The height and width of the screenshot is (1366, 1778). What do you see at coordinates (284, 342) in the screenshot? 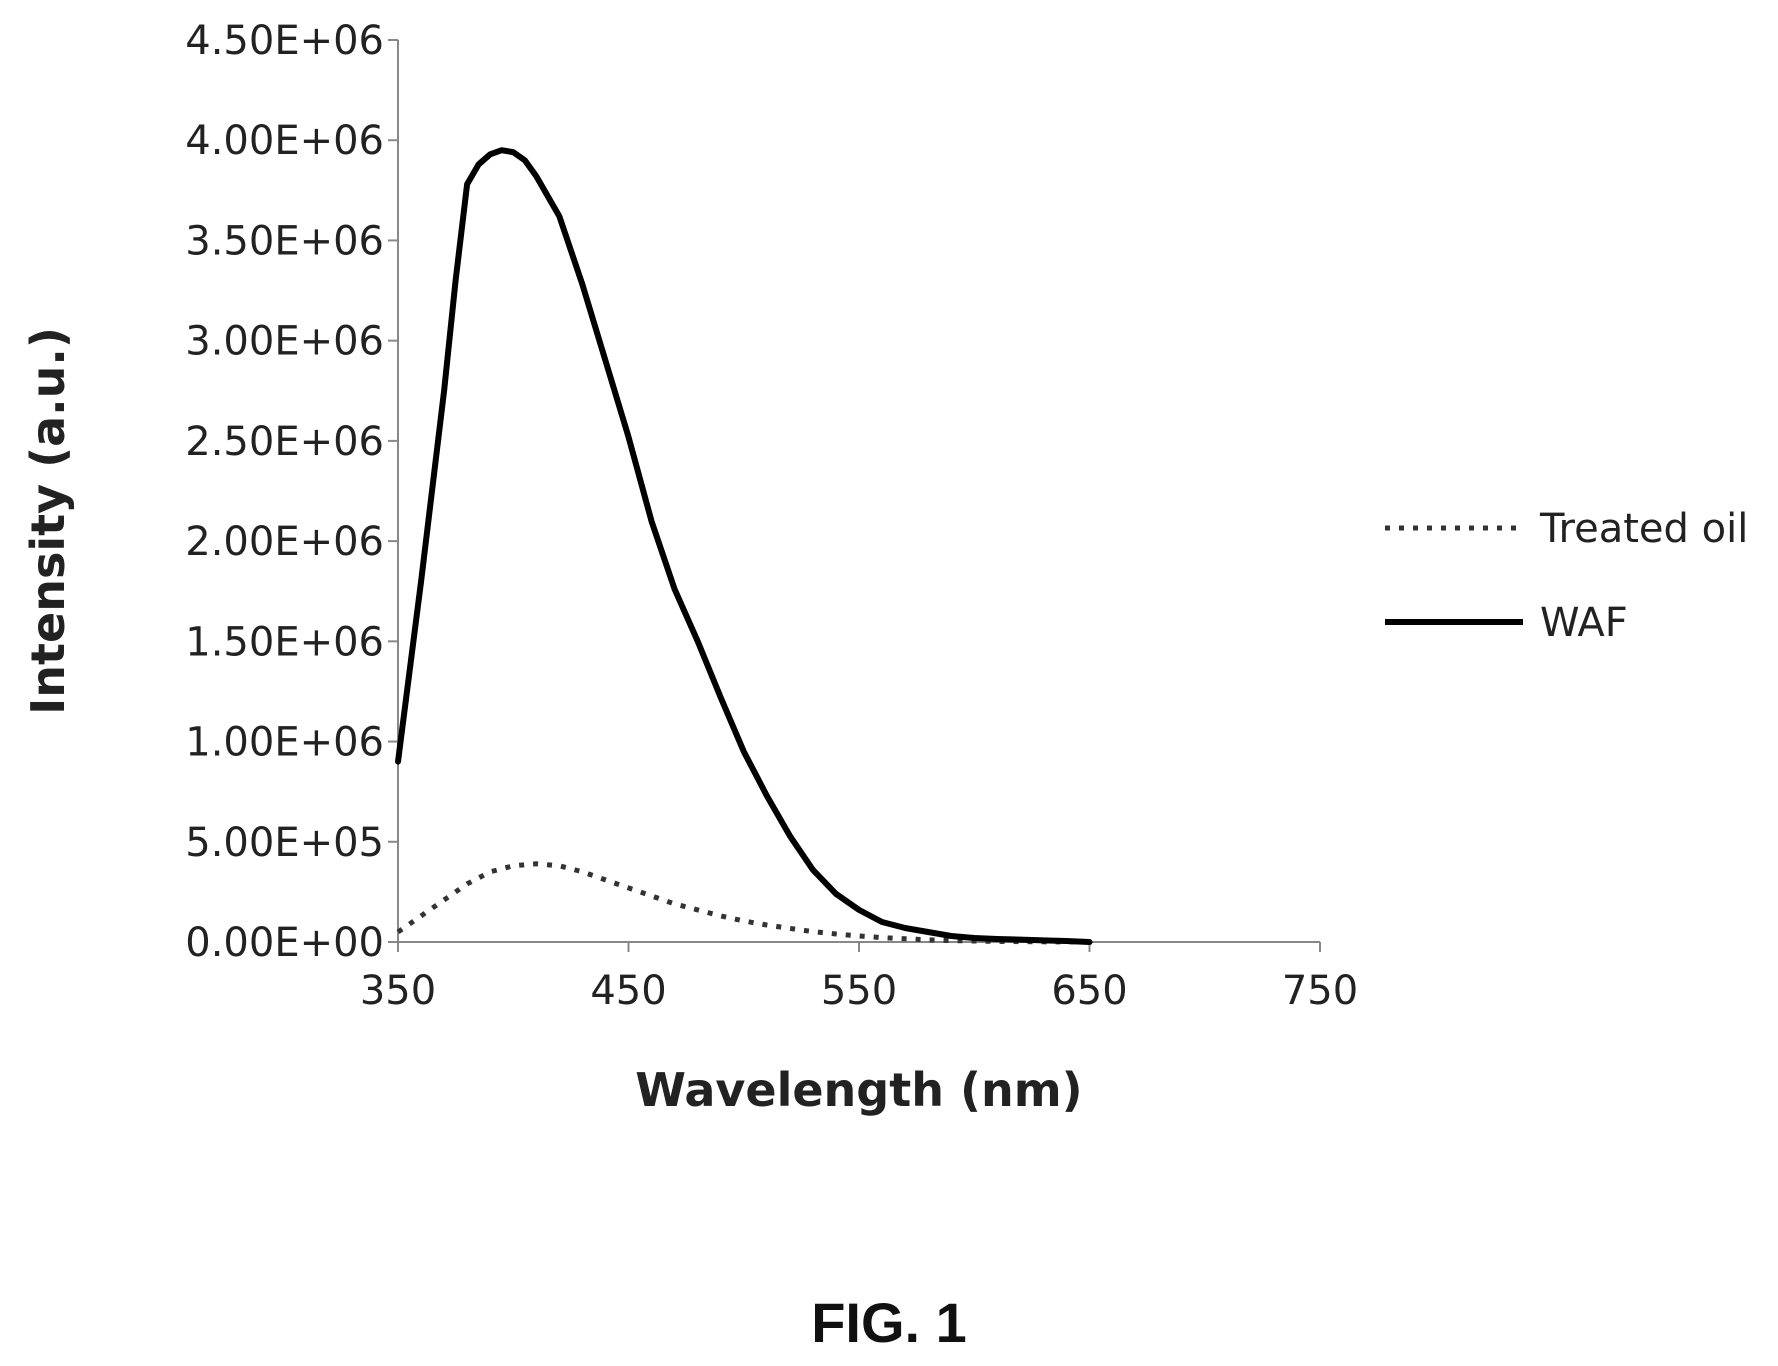
I see `y-tick-label: 3.00E+06` at bounding box center [284, 342].